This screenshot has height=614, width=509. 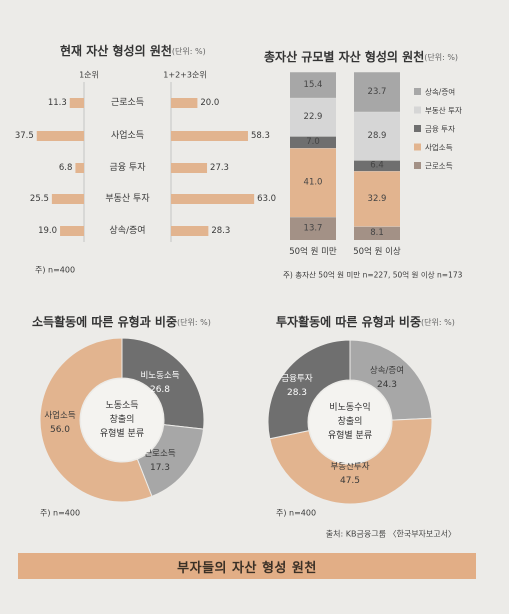 What do you see at coordinates (60, 430) in the screenshot?
I see `chart3-slice-value: 56.0` at bounding box center [60, 430].